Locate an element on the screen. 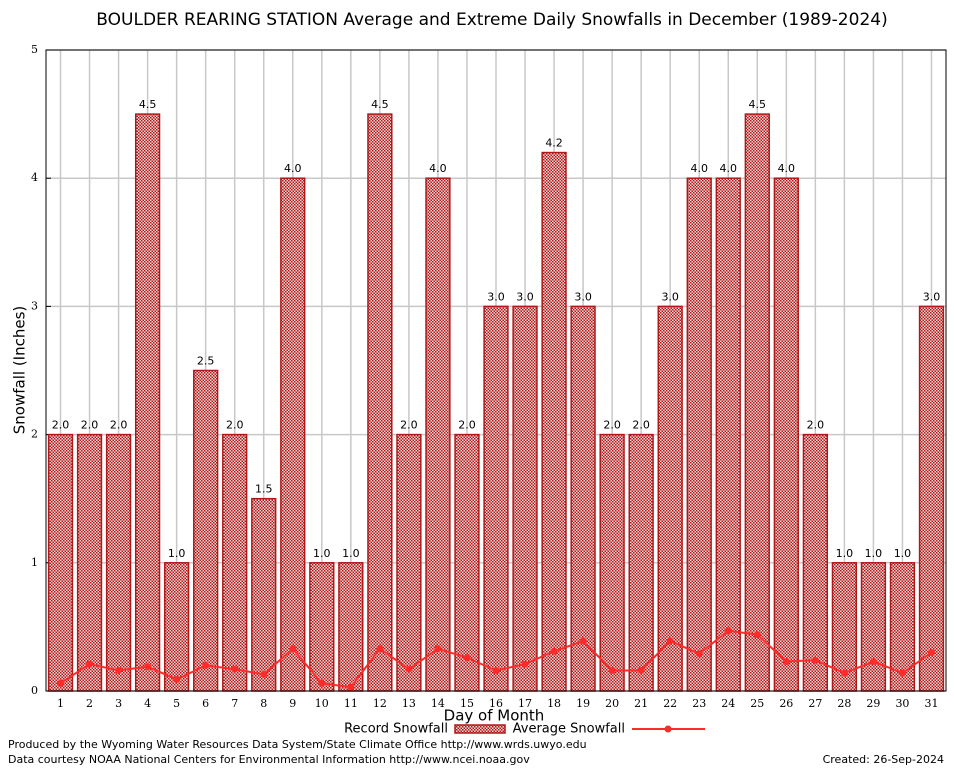 This screenshot has width=954, height=768. x-tick-label: 8 is located at coordinates (263, 703).